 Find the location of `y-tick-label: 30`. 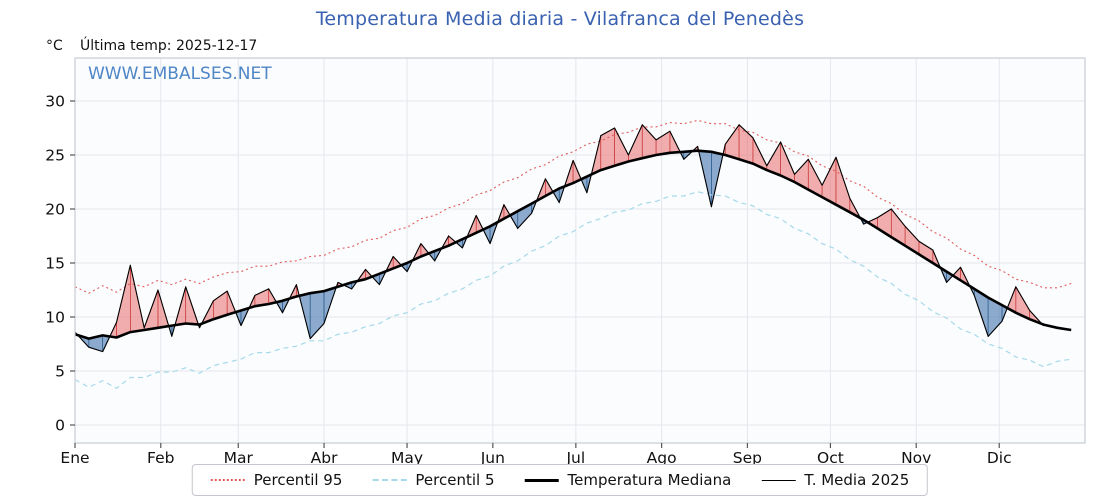

y-tick-label: 30 is located at coordinates (55, 102).